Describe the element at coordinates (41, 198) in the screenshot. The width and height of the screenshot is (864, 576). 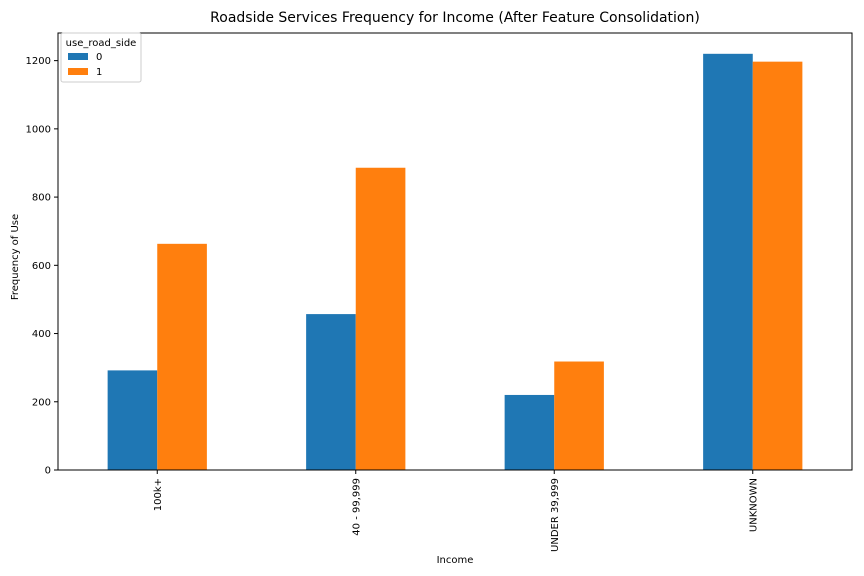
I see `y-tick-label: 800` at that location.